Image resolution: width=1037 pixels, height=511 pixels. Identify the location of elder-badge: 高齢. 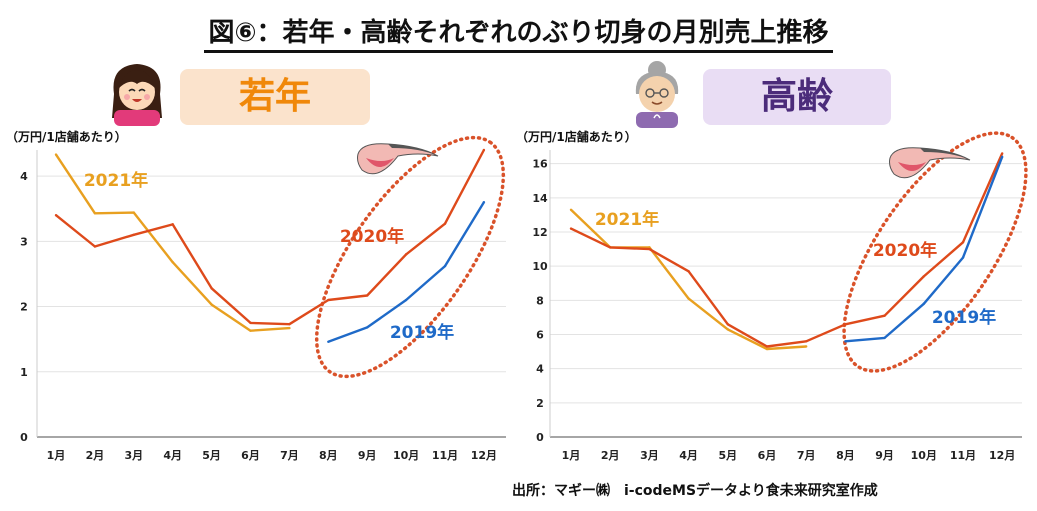
(797, 97).